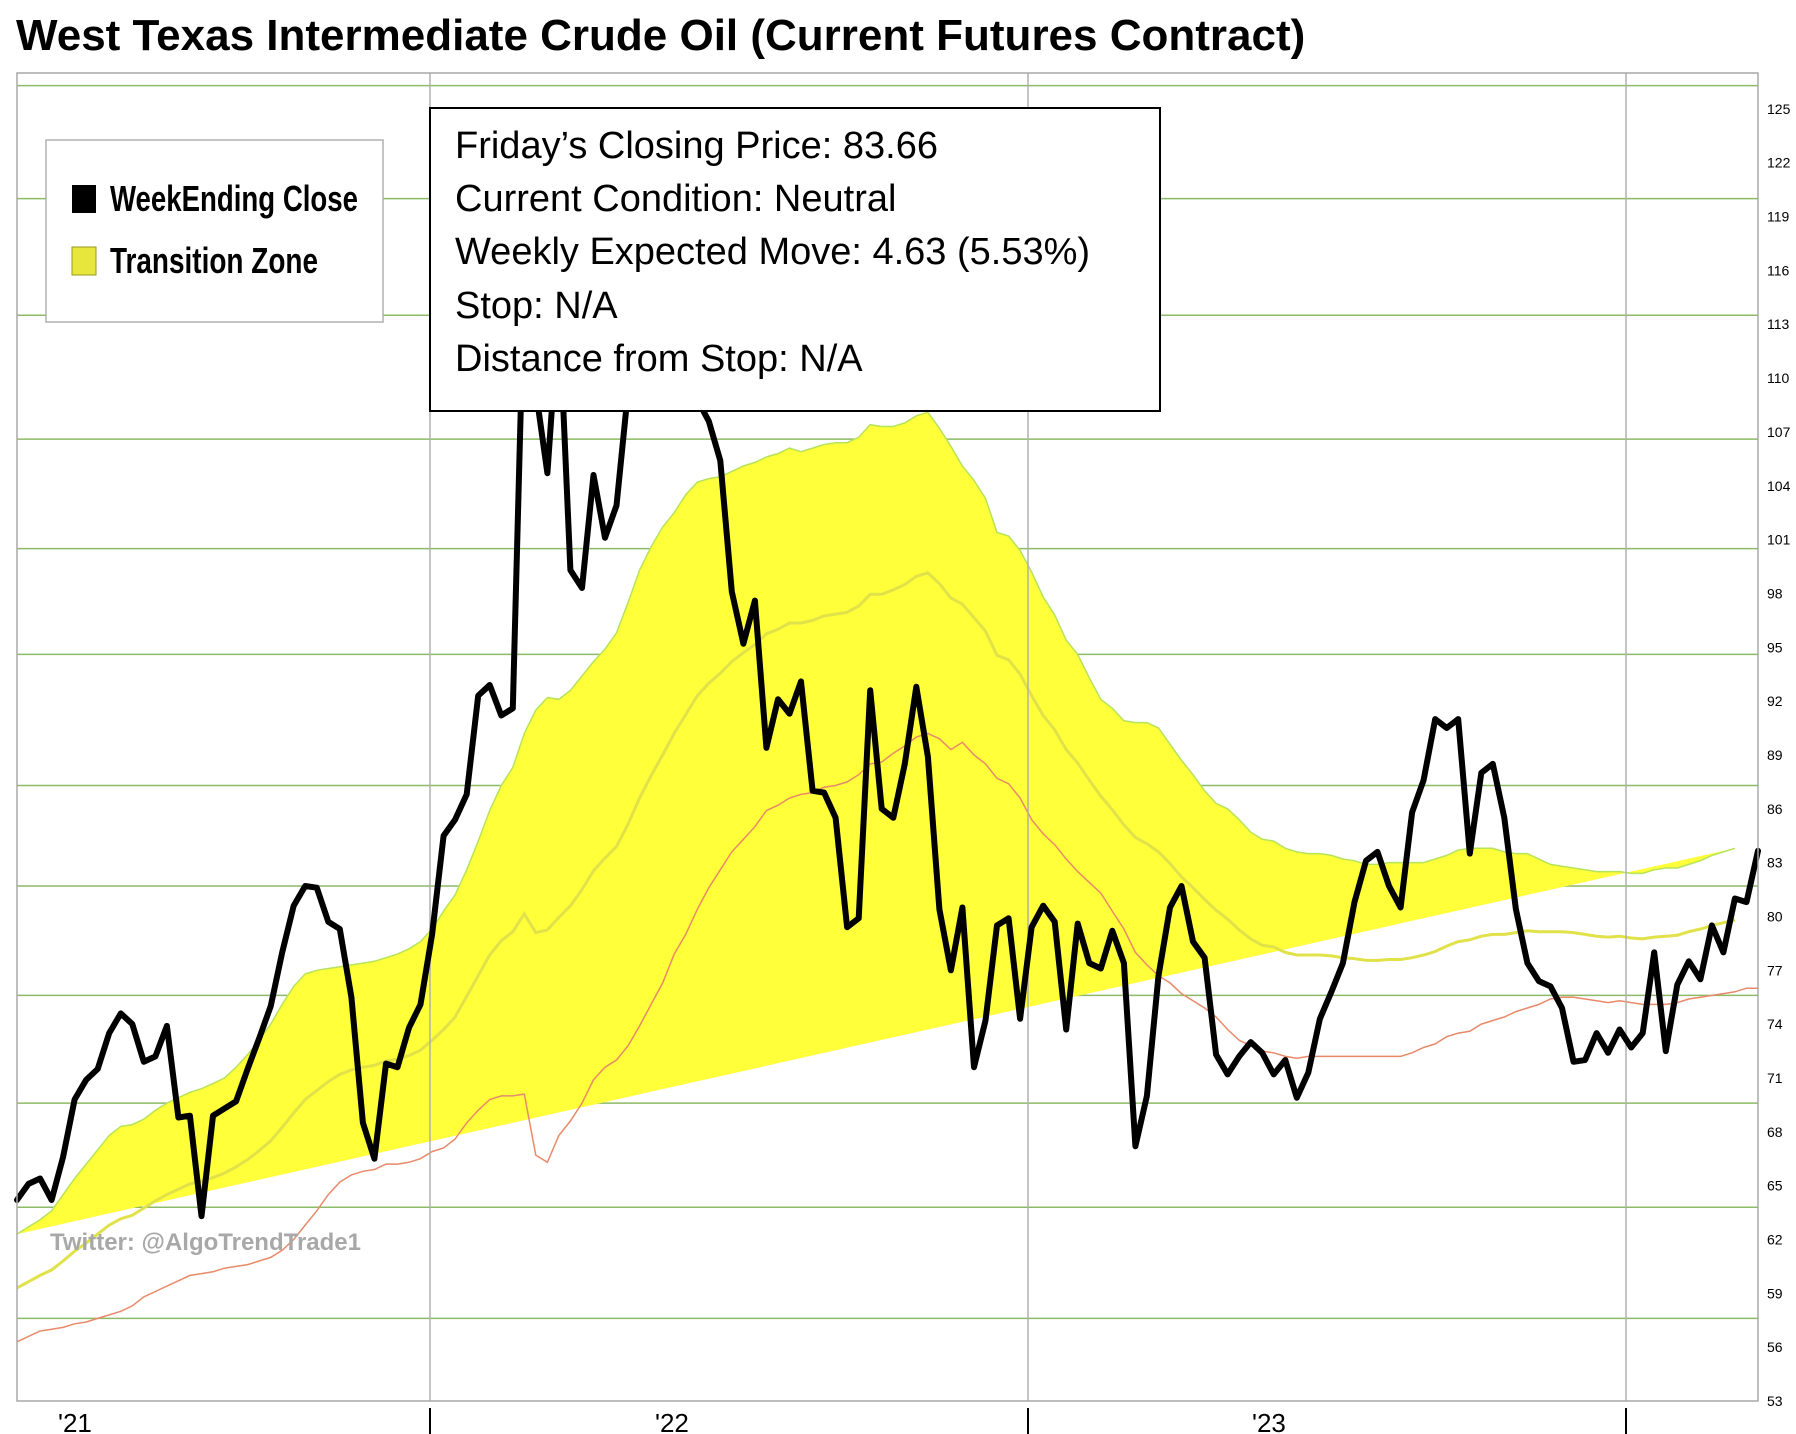  What do you see at coordinates (1775, 863) in the screenshot?
I see `y-tick-label: 83` at bounding box center [1775, 863].